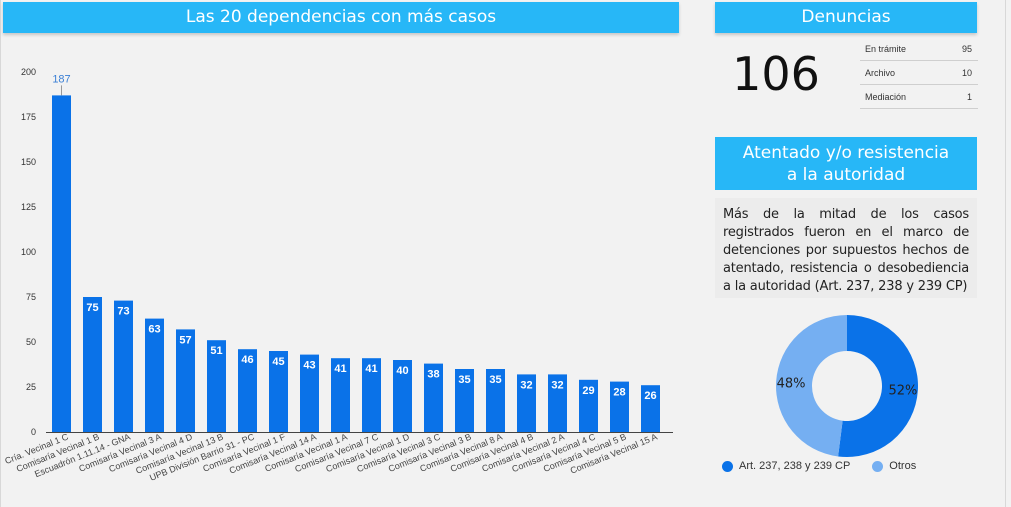 The width and height of the screenshot is (1011, 507). What do you see at coordinates (31, 342) in the screenshot?
I see `y-tick-label: 50` at bounding box center [31, 342].